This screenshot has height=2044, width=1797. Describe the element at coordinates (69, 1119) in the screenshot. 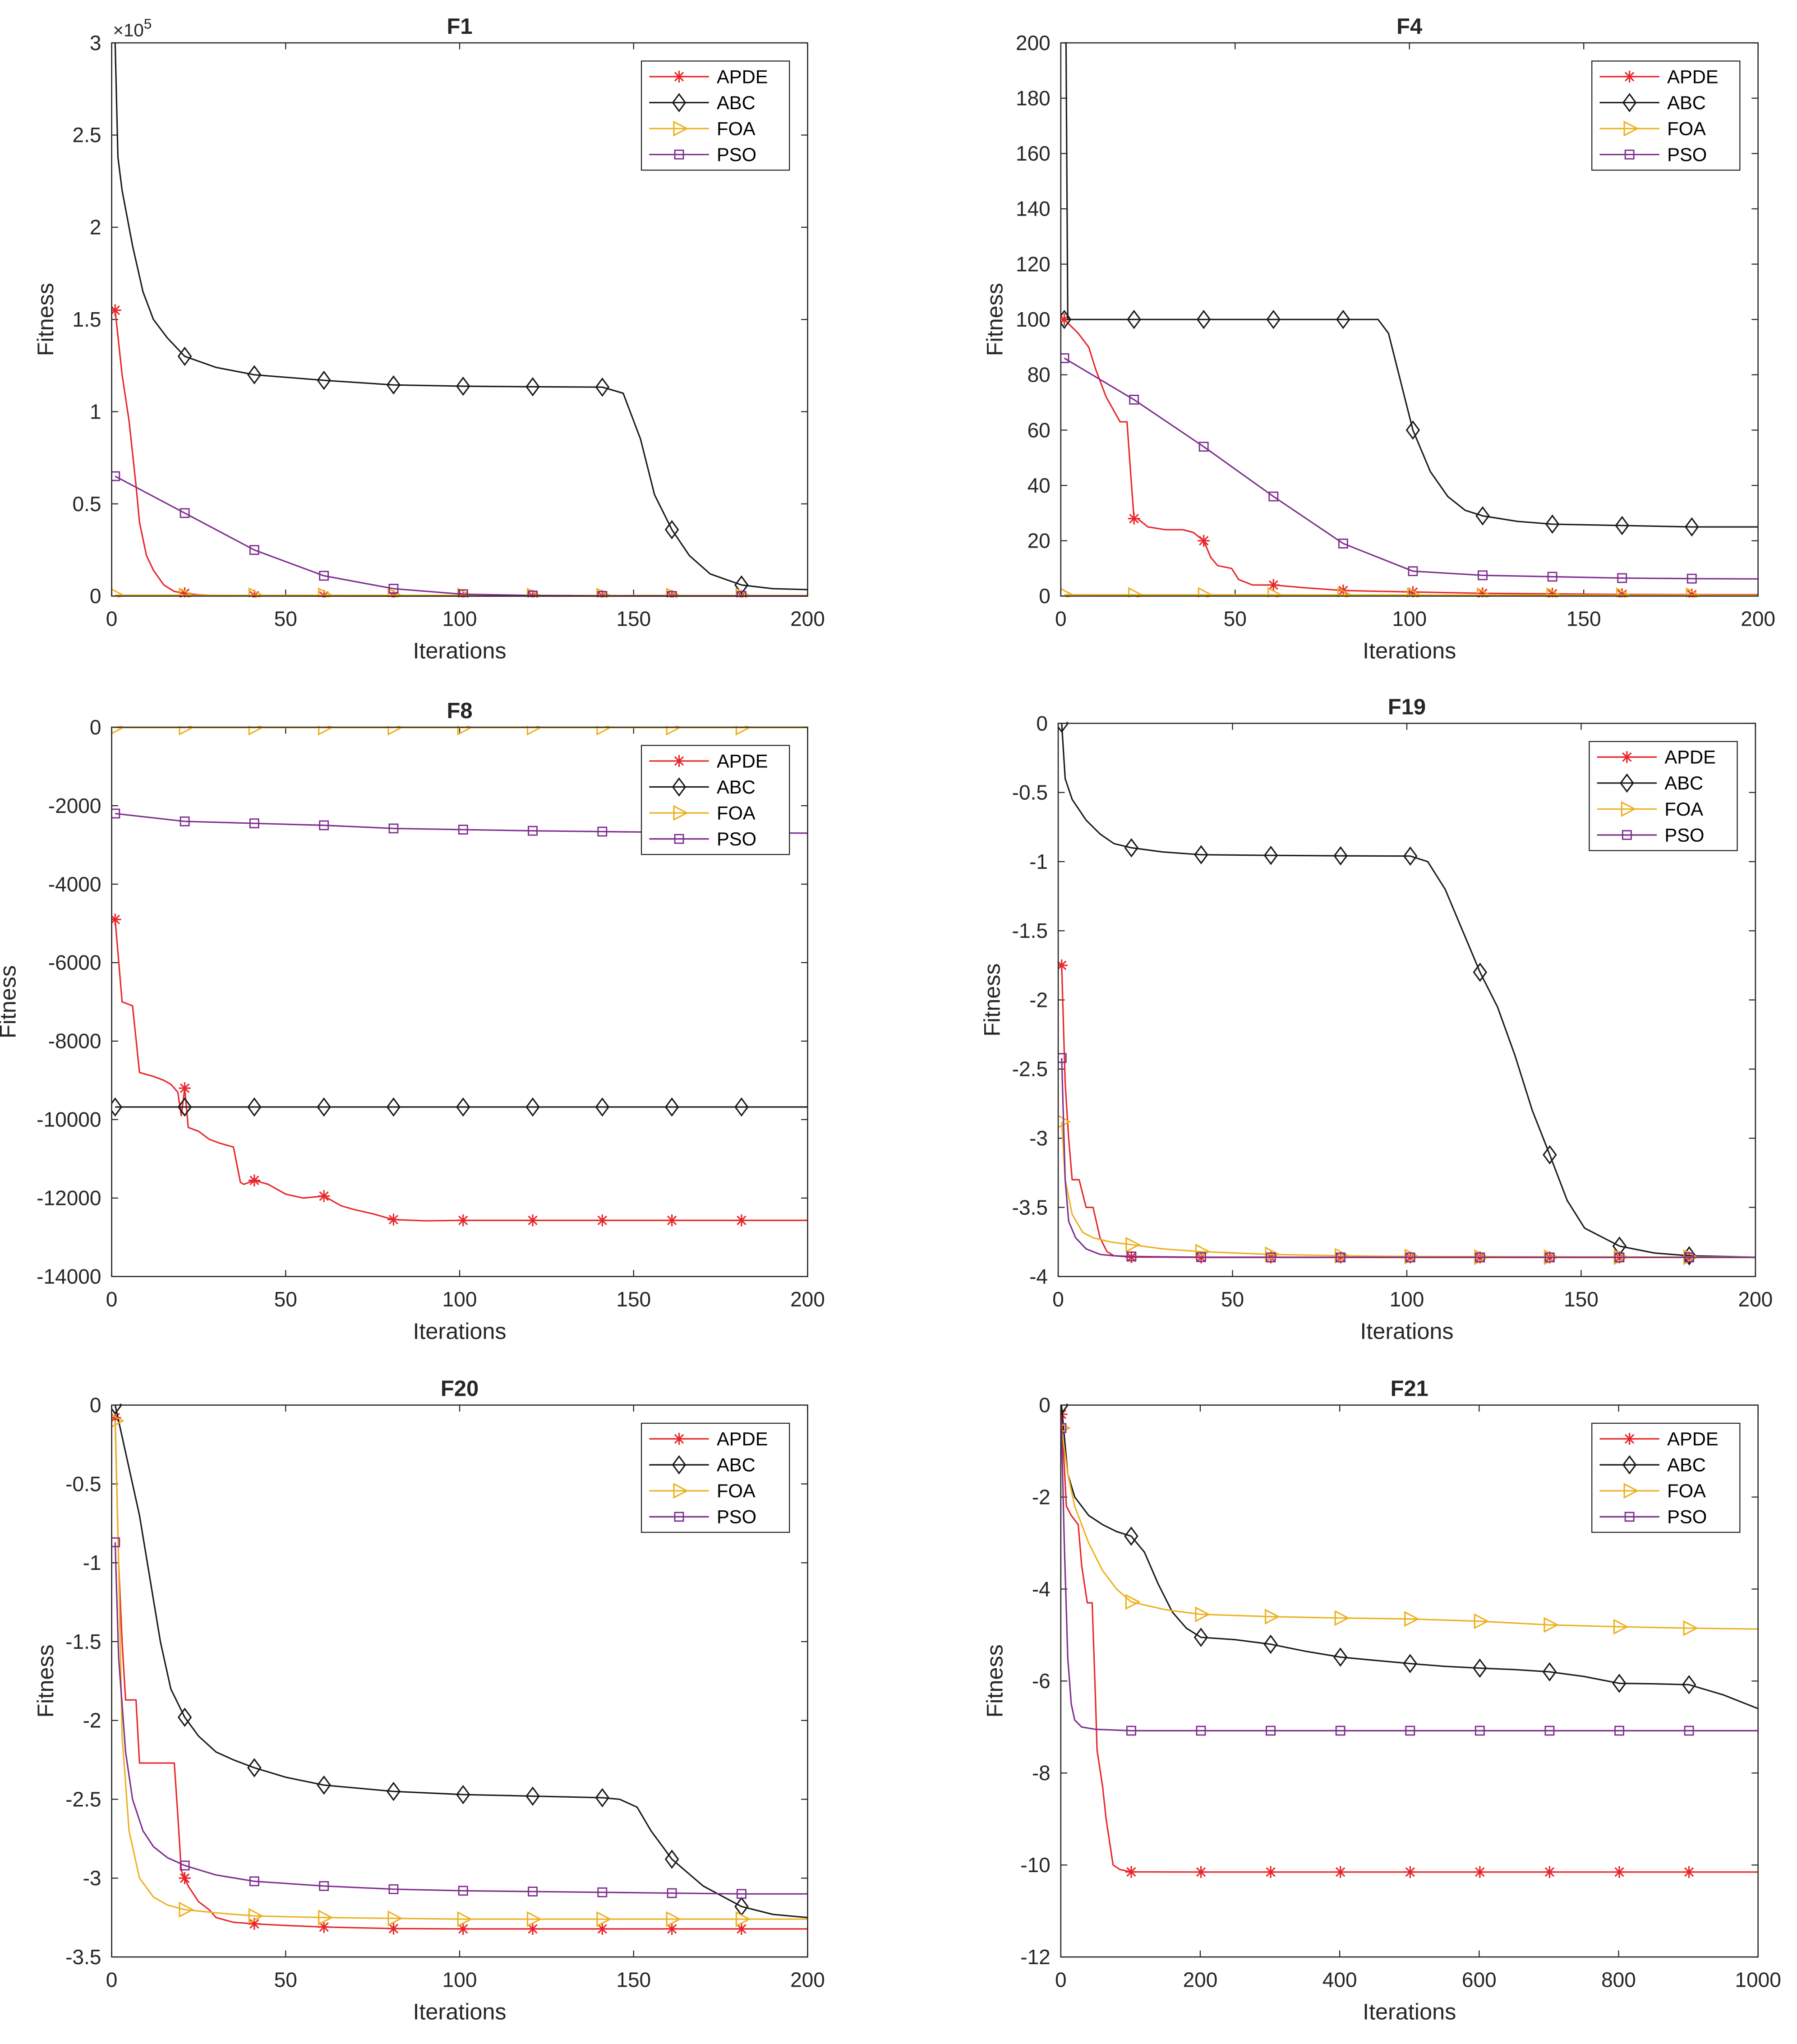

I see `y-tick-label: -10000` at that location.